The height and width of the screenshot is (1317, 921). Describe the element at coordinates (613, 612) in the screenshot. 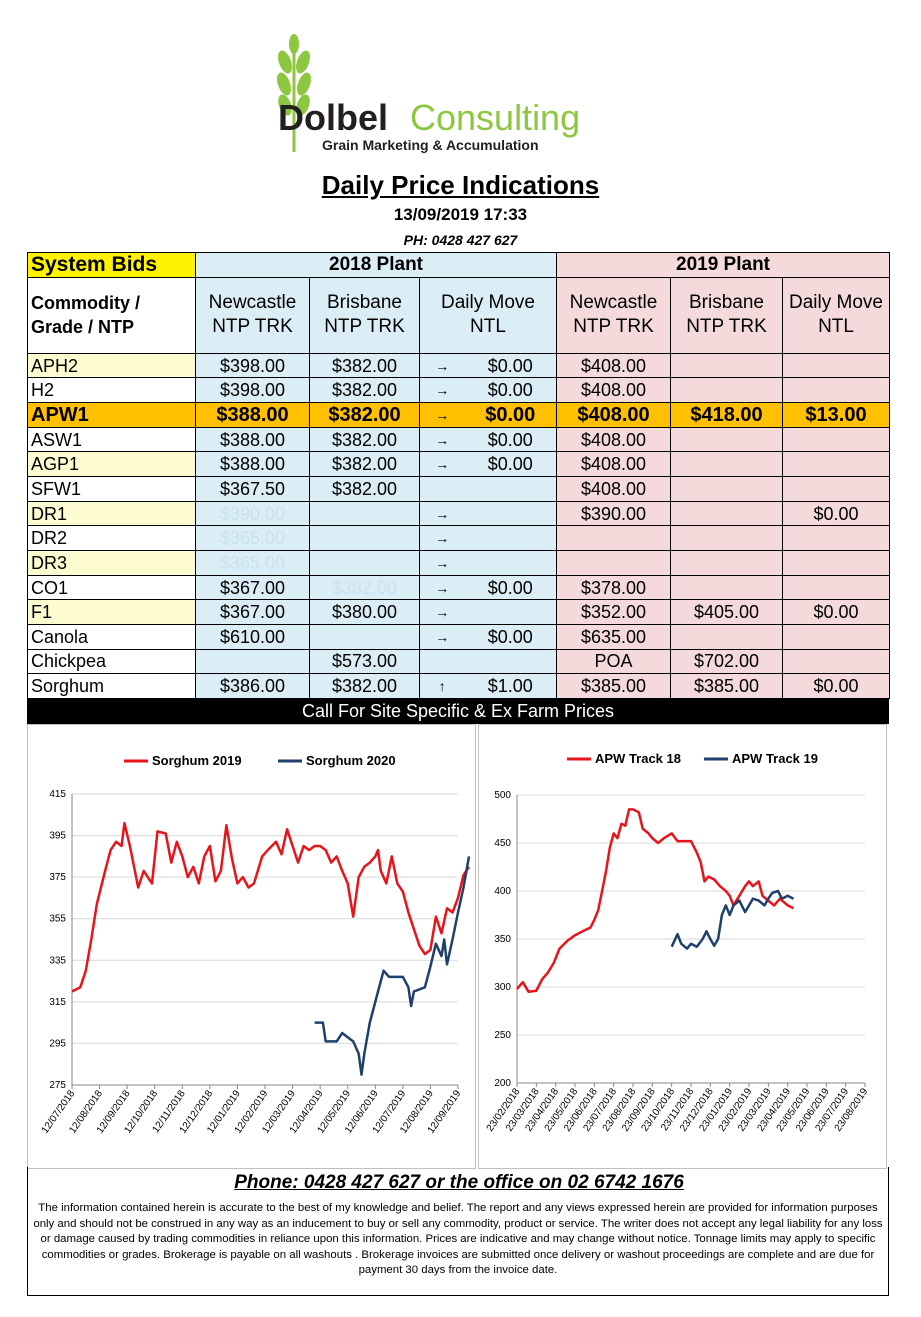

I see `newcastle-2019-cell: $352.00` at that location.